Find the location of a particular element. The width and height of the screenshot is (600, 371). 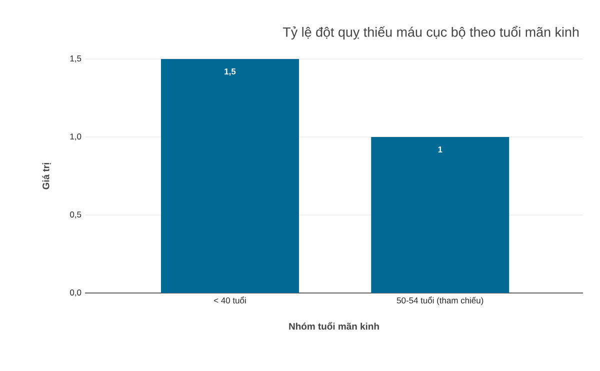

x-axis-title: Nhóm tuổi mãn kinh is located at coordinates (334, 326).